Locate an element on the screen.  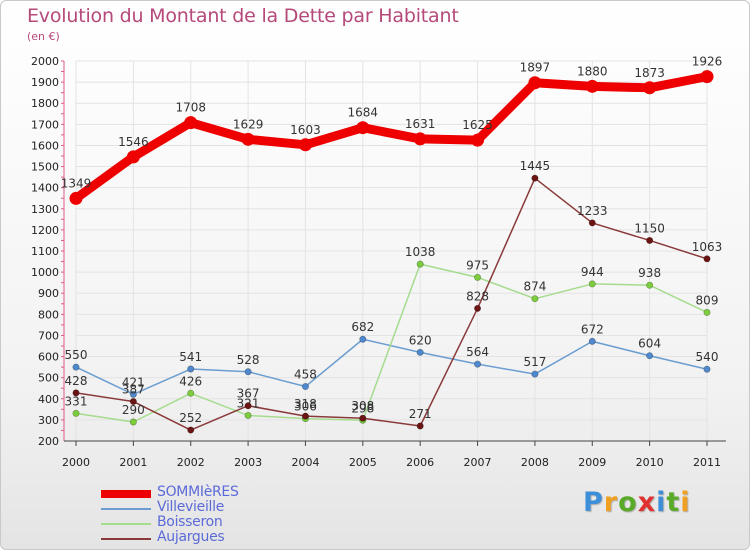
data-label: 318 is located at coordinates (305, 404).